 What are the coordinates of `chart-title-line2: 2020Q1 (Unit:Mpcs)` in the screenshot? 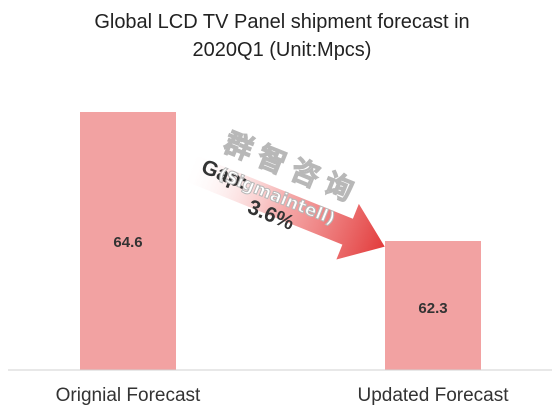 It's located at (282, 50).